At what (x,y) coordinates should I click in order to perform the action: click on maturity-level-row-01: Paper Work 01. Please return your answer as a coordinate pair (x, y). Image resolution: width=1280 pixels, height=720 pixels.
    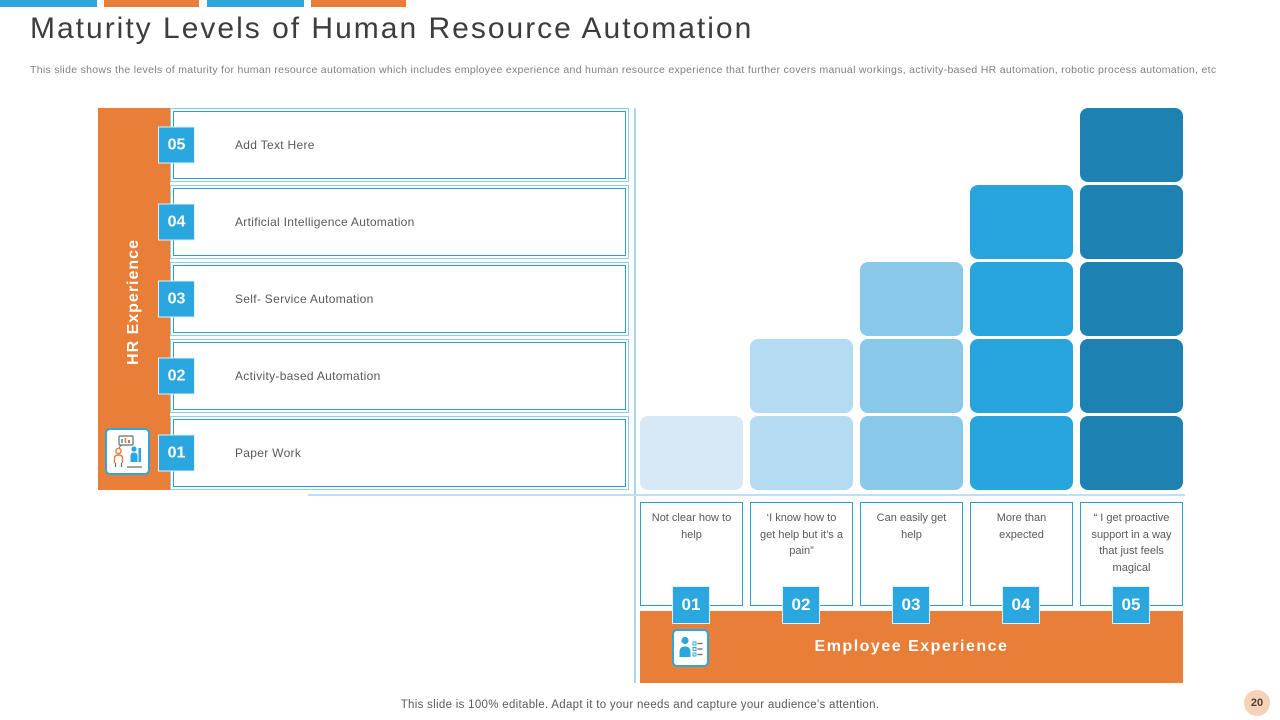
    Looking at the image, I should click on (393, 453).